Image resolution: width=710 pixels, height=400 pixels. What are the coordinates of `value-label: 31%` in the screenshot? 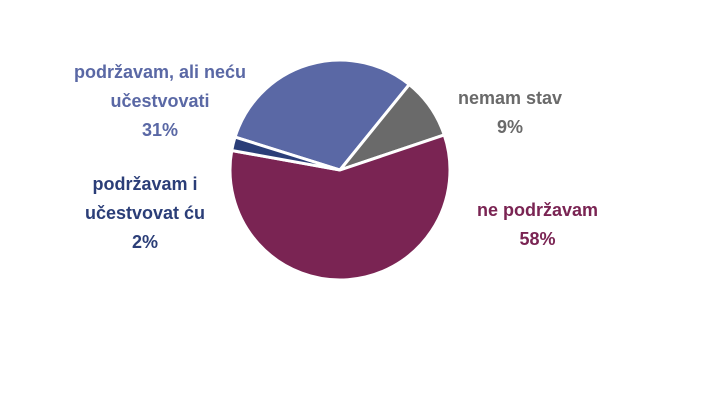 It's located at (160, 130).